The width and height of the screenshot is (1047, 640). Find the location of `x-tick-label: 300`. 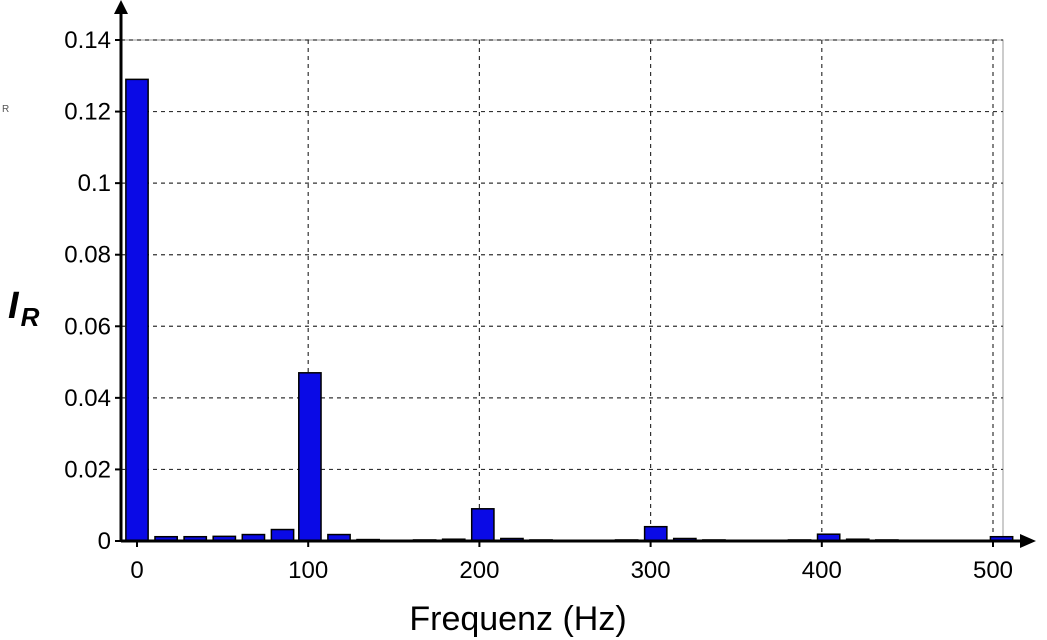

x-tick-label: 300 is located at coordinates (651, 570).